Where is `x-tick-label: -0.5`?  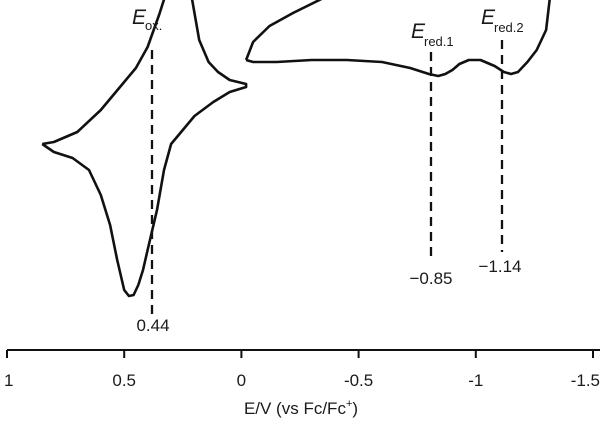
x-tick-label: -0.5 is located at coordinates (358, 380).